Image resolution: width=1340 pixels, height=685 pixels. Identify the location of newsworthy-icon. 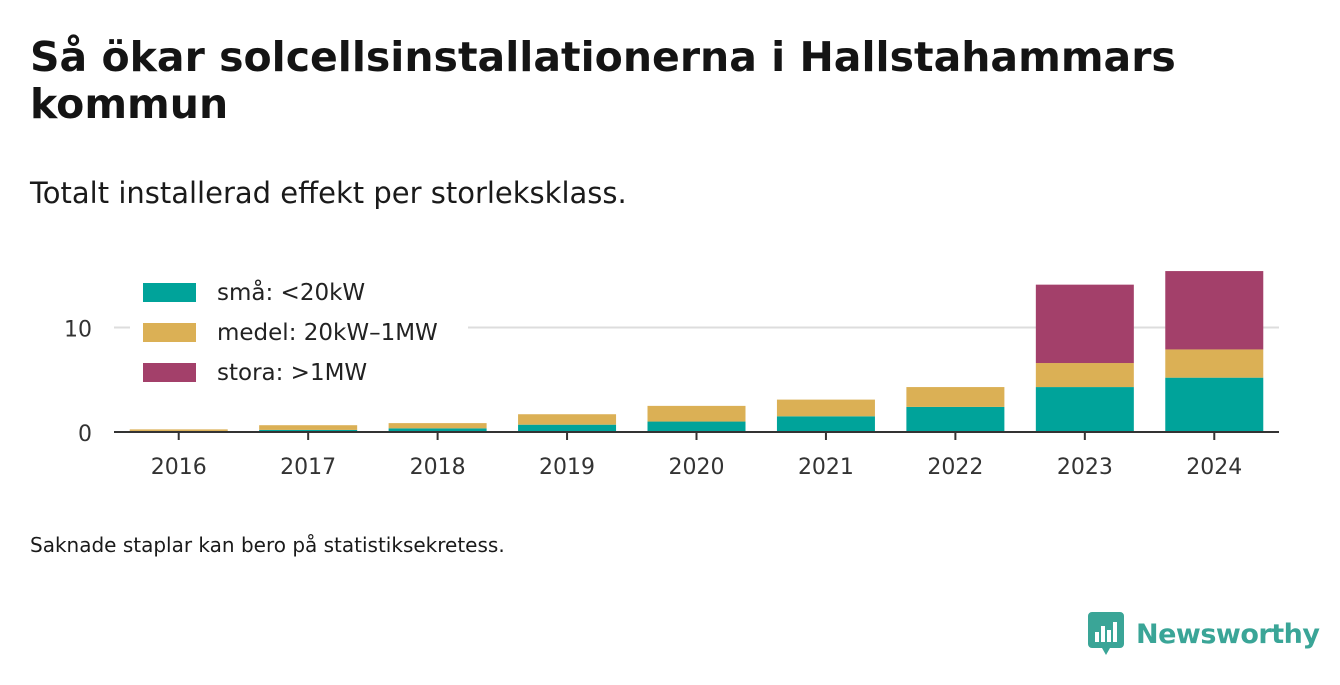
(1106, 633).